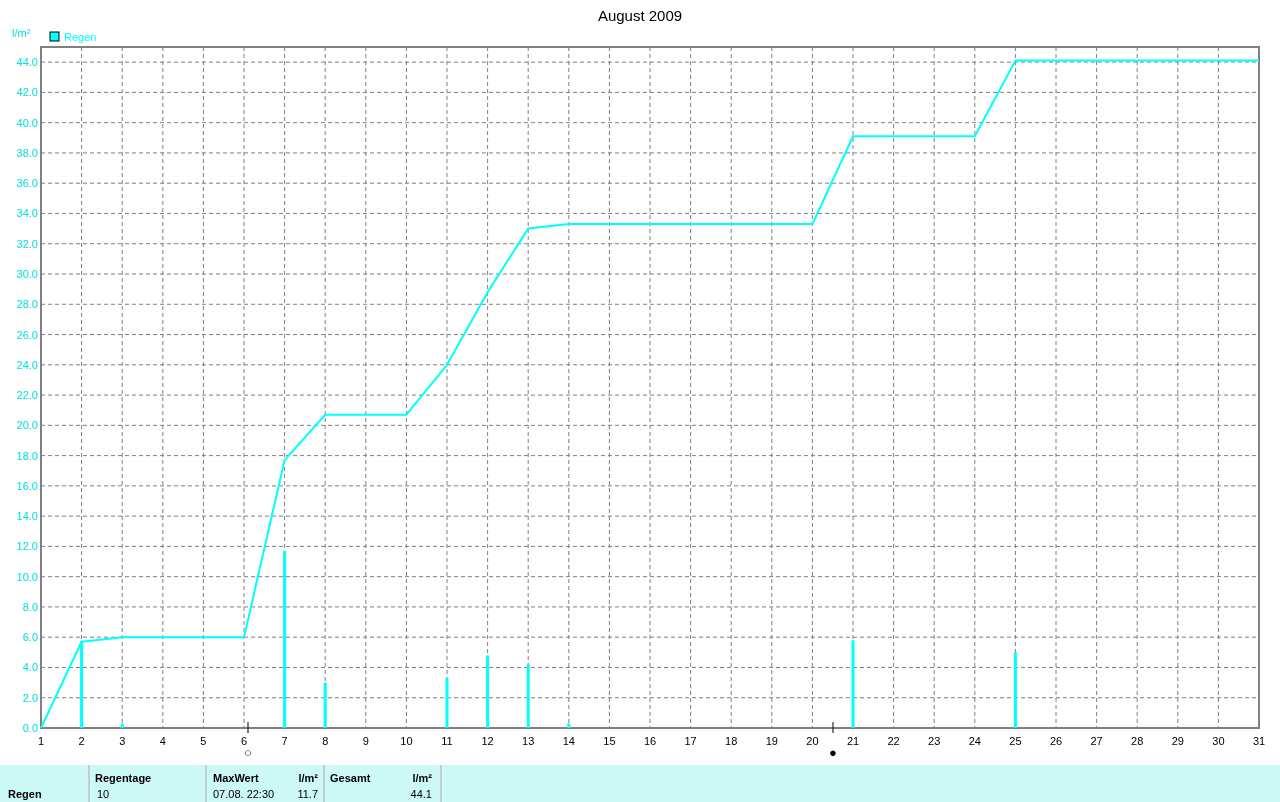  What do you see at coordinates (447, 741) in the screenshot?
I see `x-tick-label: 11` at bounding box center [447, 741].